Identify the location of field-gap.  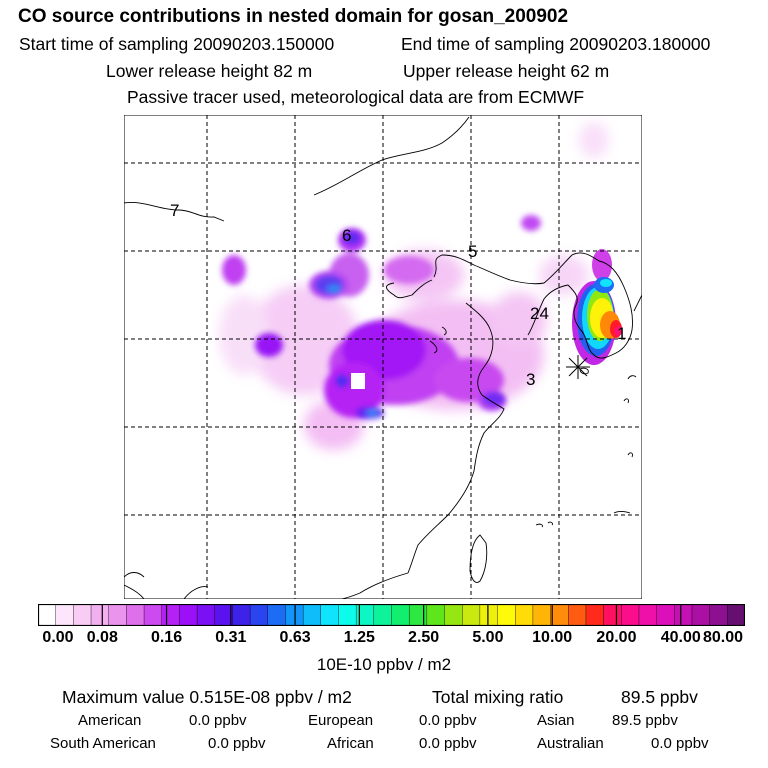
(358, 381).